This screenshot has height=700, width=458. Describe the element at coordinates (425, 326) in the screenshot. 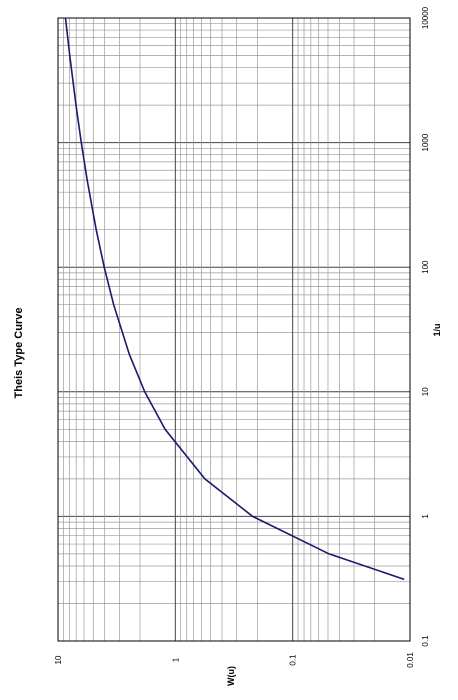

I see `x-tick-labels: 0.1 1 10 100 1000 10000` at that location.